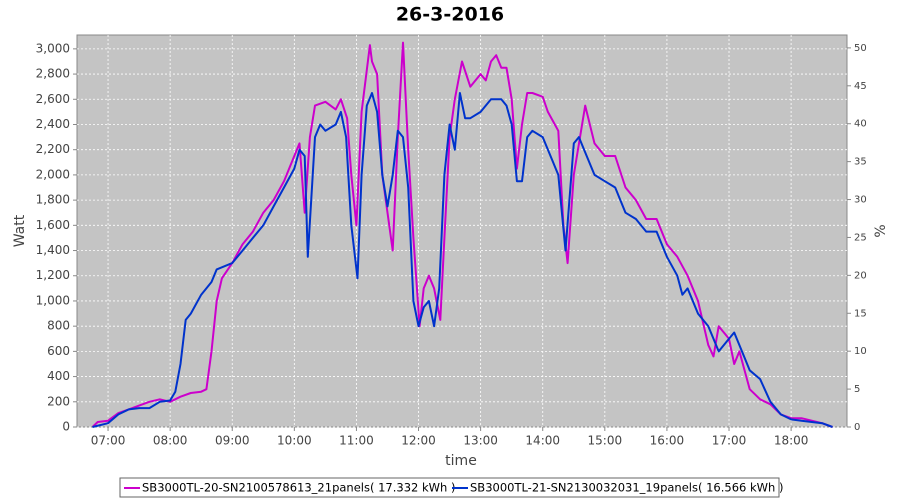 The height and width of the screenshot is (500, 900). What do you see at coordinates (58, 376) in the screenshot?
I see `y-tick-label: 400` at bounding box center [58, 376].